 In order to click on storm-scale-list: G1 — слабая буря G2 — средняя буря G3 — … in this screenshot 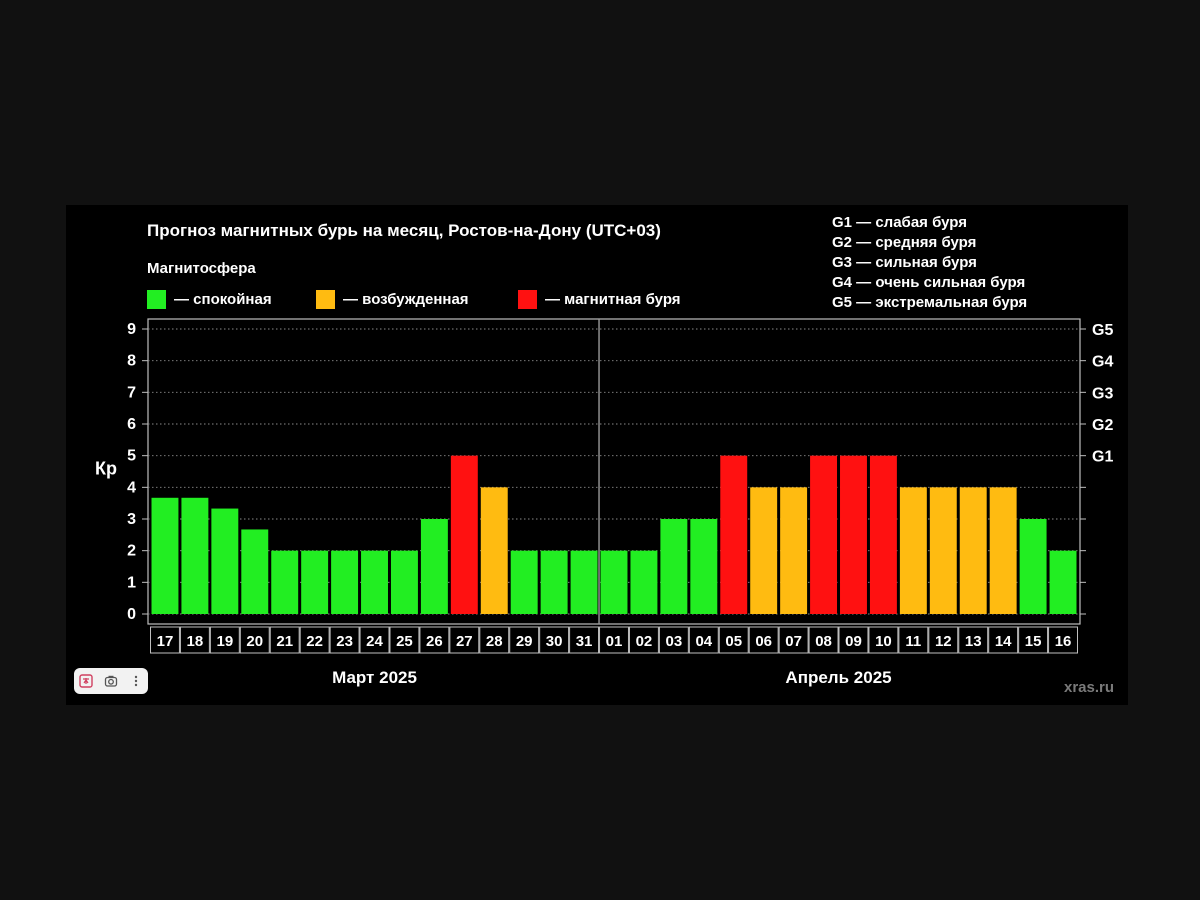, I will do `click(929, 263)`.